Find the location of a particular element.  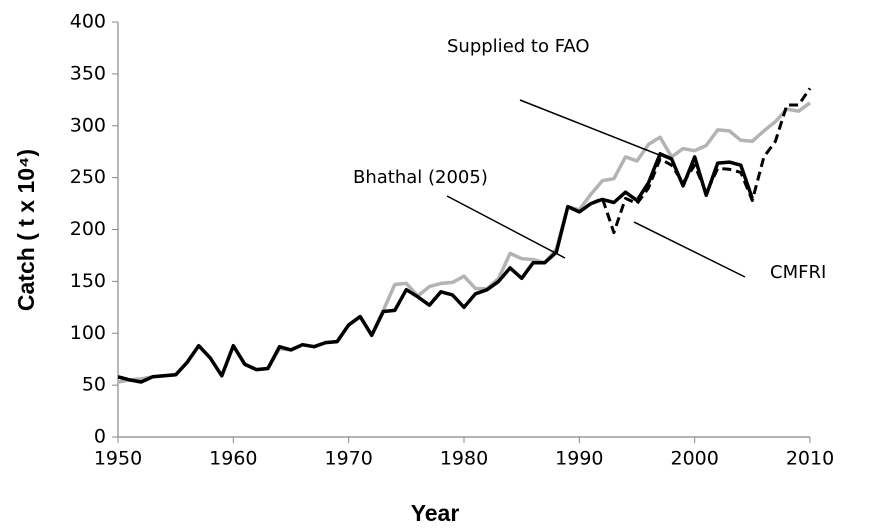

x-tick-label: 1990 is located at coordinates (579, 459).